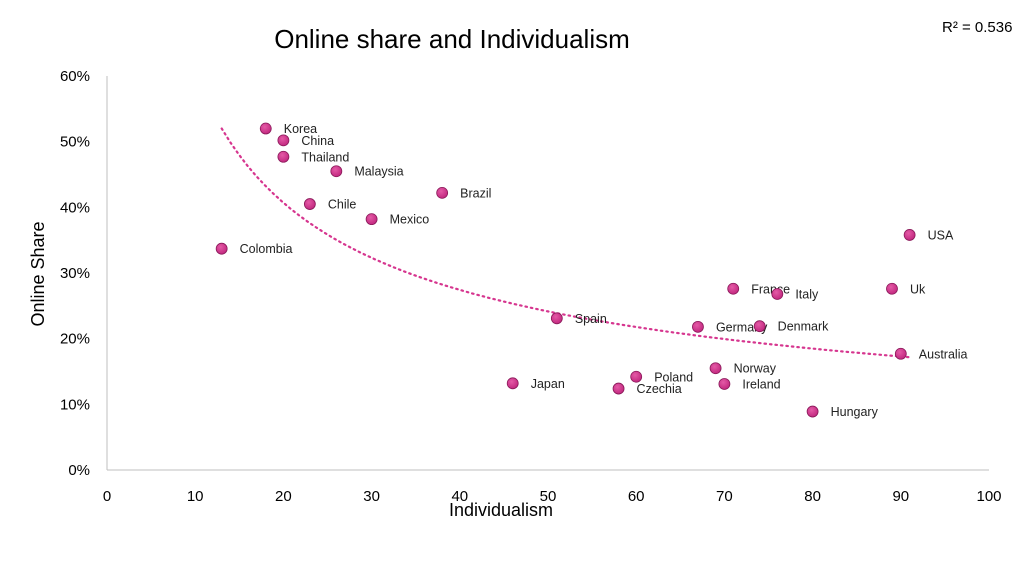  What do you see at coordinates (79, 470) in the screenshot?
I see `y-tick-label: 0%` at bounding box center [79, 470].